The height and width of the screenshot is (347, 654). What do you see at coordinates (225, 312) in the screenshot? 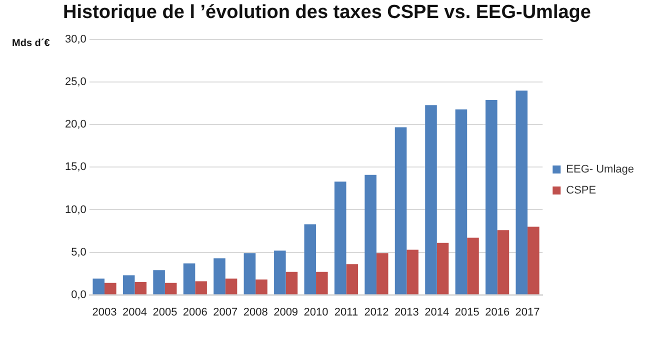
I see `x-tick-label: 2007` at bounding box center [225, 312].